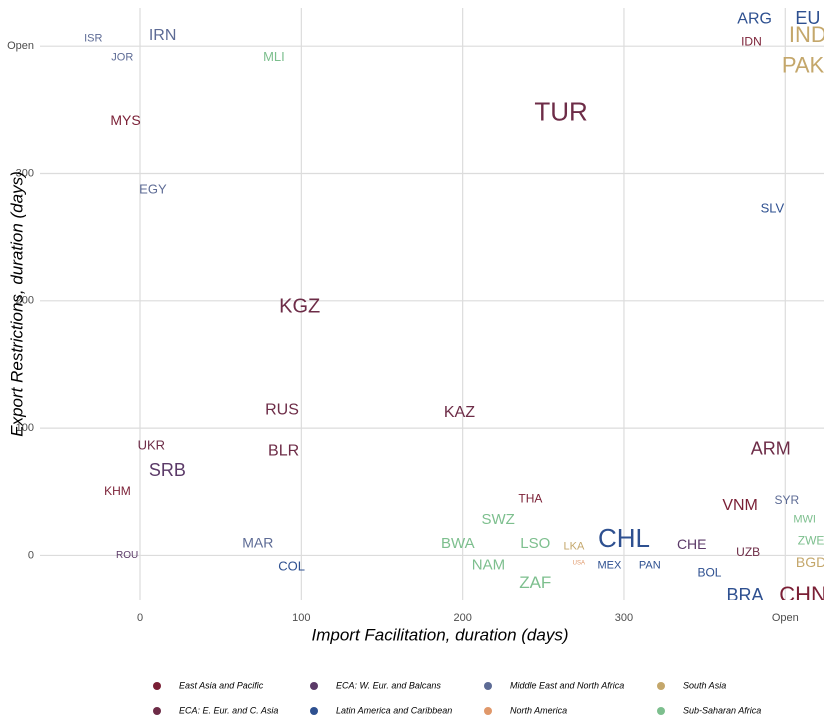  What do you see at coordinates (299, 306) in the screenshot?
I see `country-label: KGZ` at bounding box center [299, 306].